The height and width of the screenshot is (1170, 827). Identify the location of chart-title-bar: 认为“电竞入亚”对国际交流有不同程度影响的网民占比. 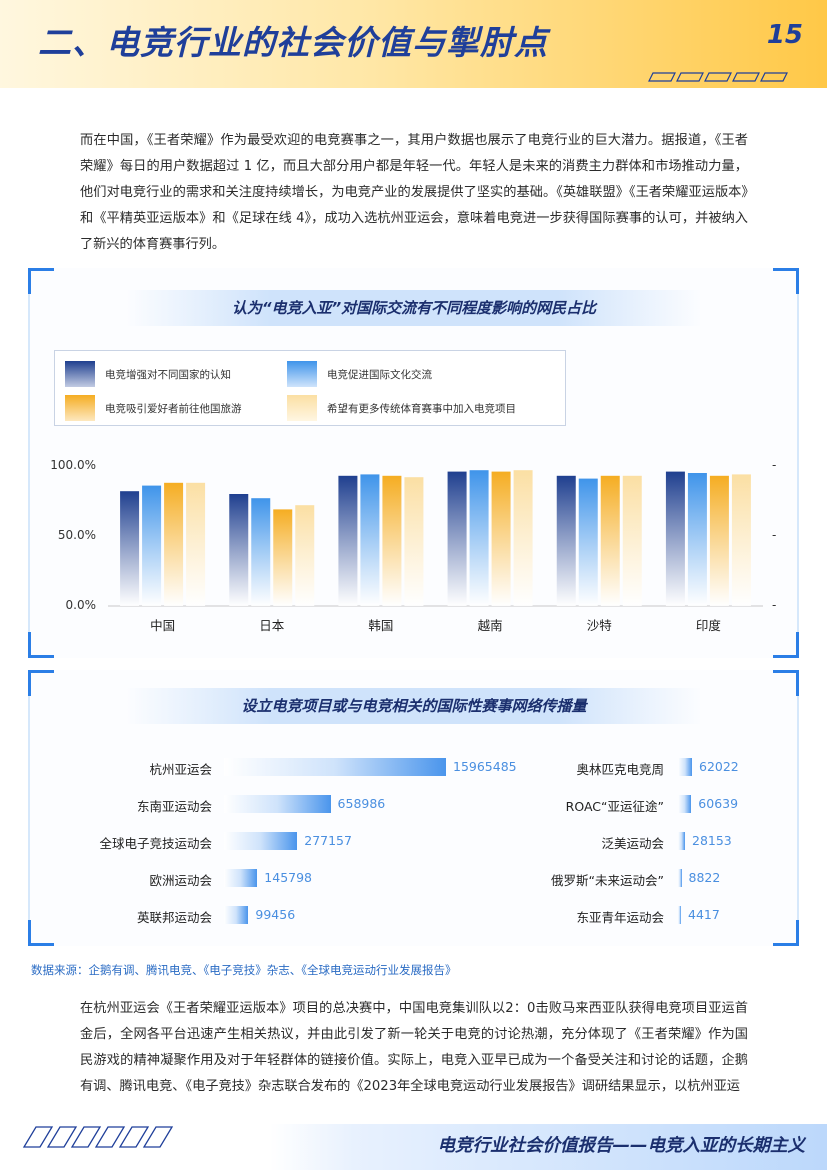
(414, 308).